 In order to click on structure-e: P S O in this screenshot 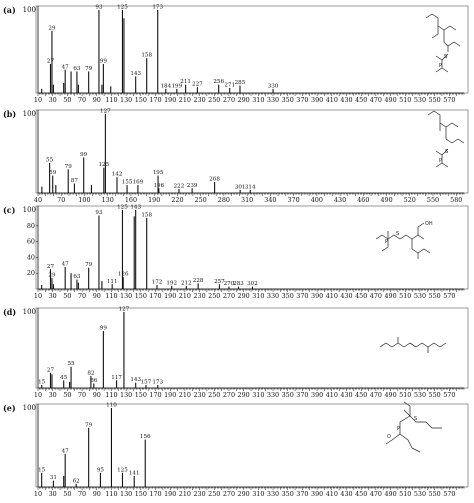, I will do `click(413, 427)`.